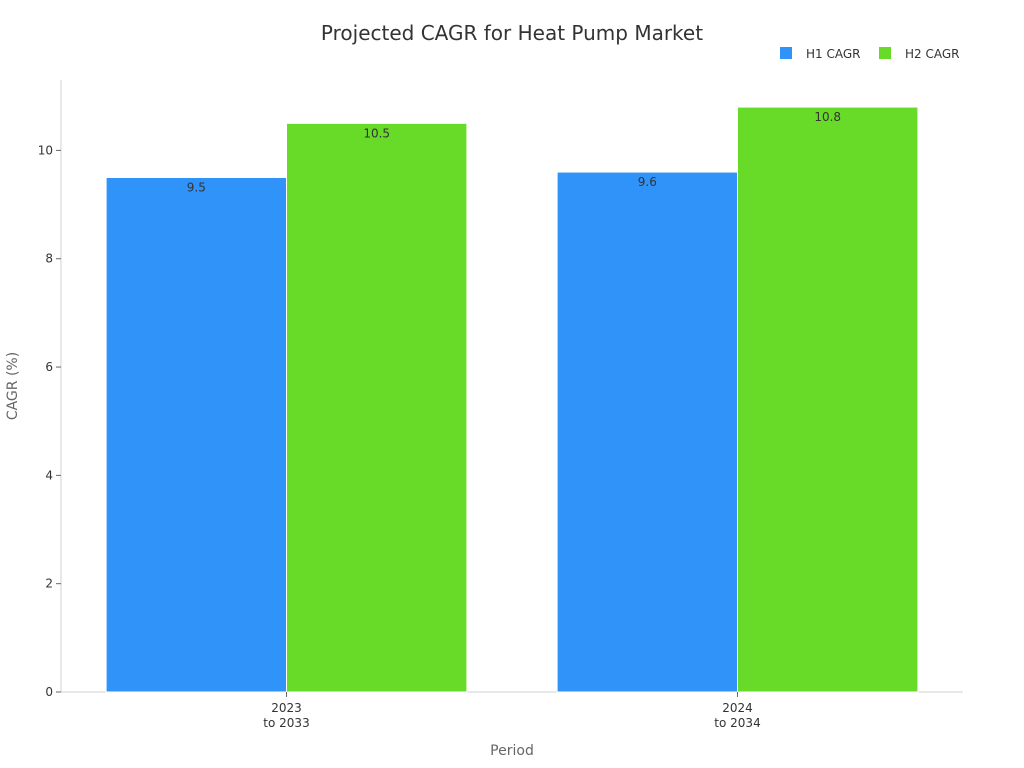 The width and height of the screenshot is (1024, 768). I want to click on y-tick-label: 6, so click(49, 367).